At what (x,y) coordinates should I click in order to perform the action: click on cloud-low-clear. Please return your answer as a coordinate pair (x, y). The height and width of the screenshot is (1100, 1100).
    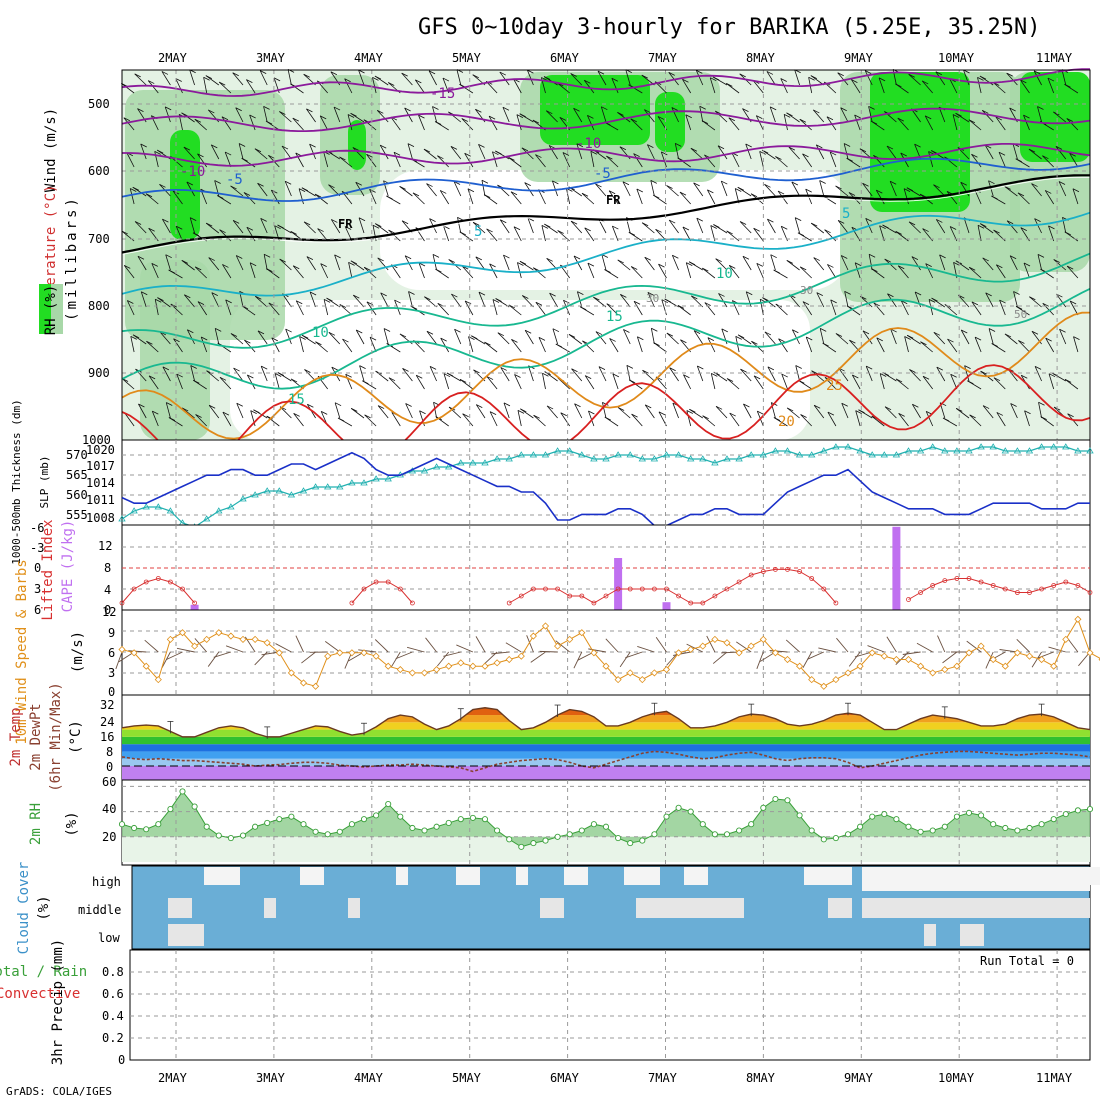
    Looking at the image, I should click on (972, 935).